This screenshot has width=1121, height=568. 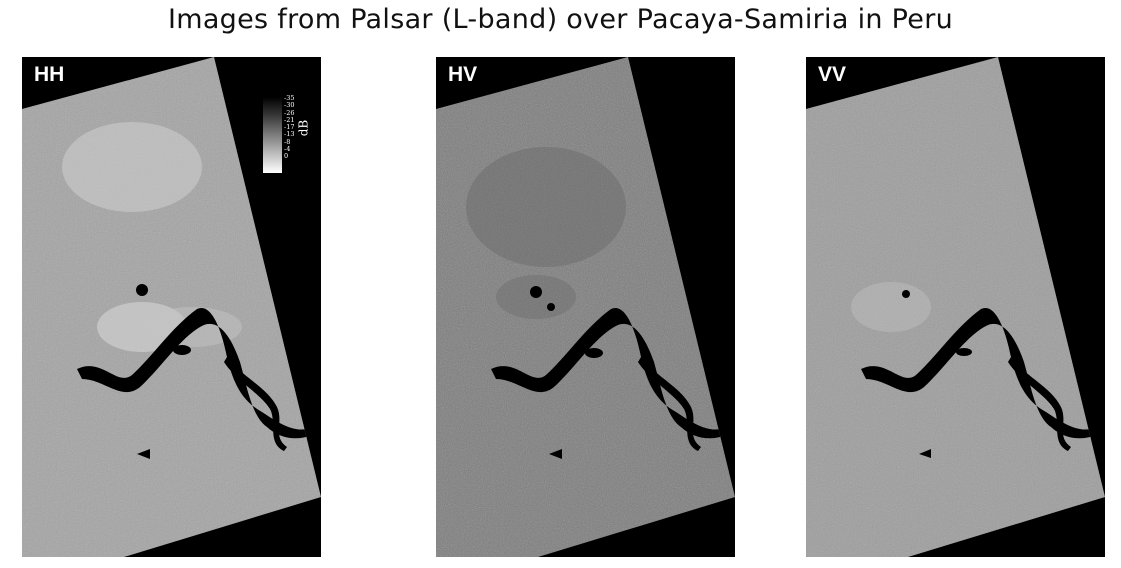 I want to click on colorbar-ticks: -35 -30 -26 -21 -17 -13 -8 -4 0, so click(x=291, y=127).